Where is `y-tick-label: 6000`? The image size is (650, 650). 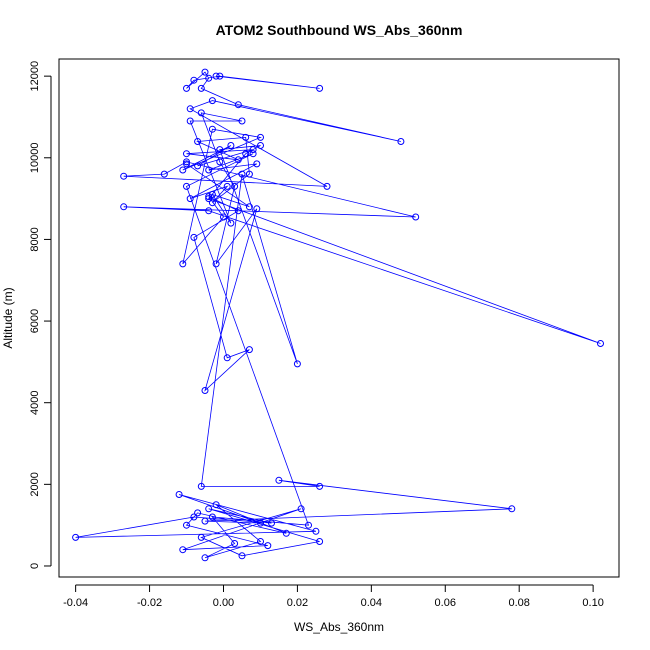 y-tick-label: 6000 is located at coordinates (35, 321).